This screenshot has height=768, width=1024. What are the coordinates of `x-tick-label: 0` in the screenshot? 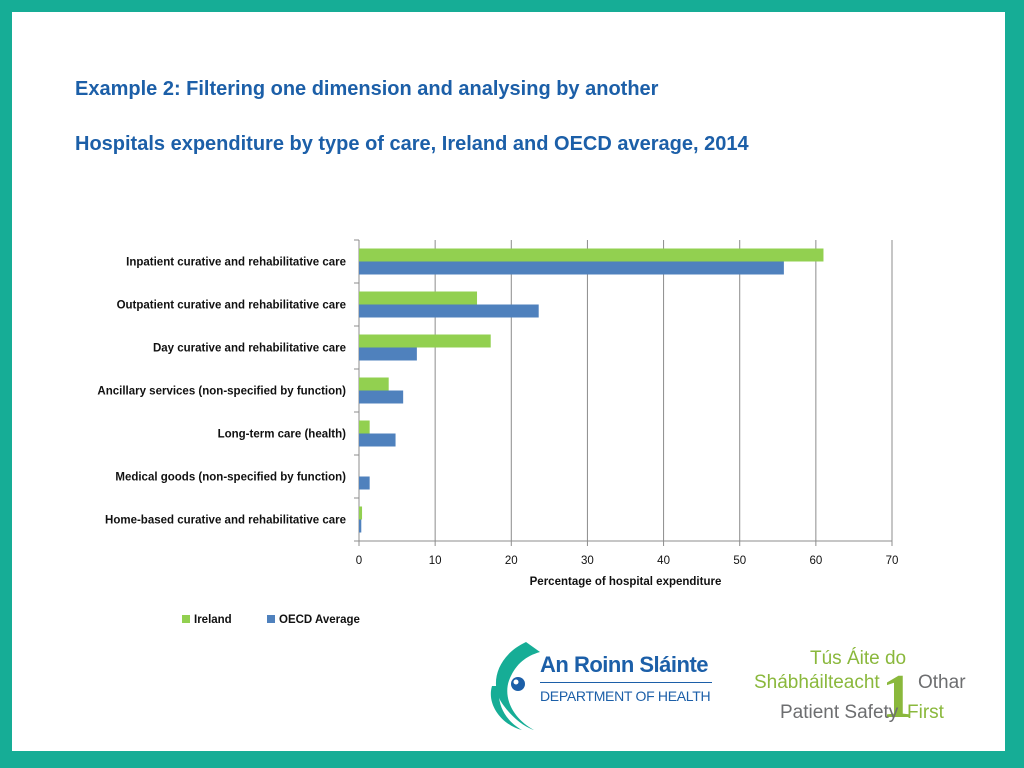 It's located at (359, 561).